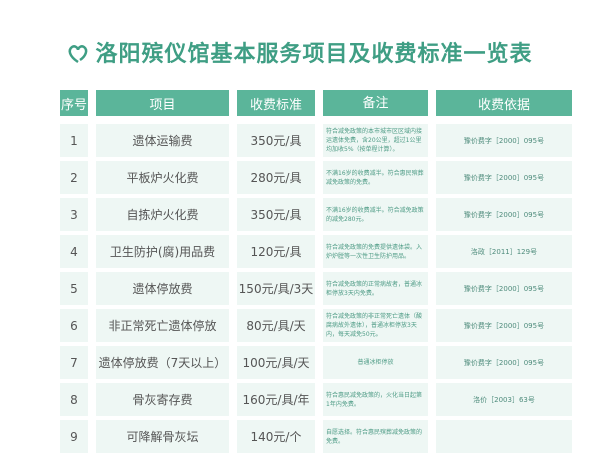 The height and width of the screenshot is (465, 600). I want to click on cell-price: 280元/具, so click(276, 177).